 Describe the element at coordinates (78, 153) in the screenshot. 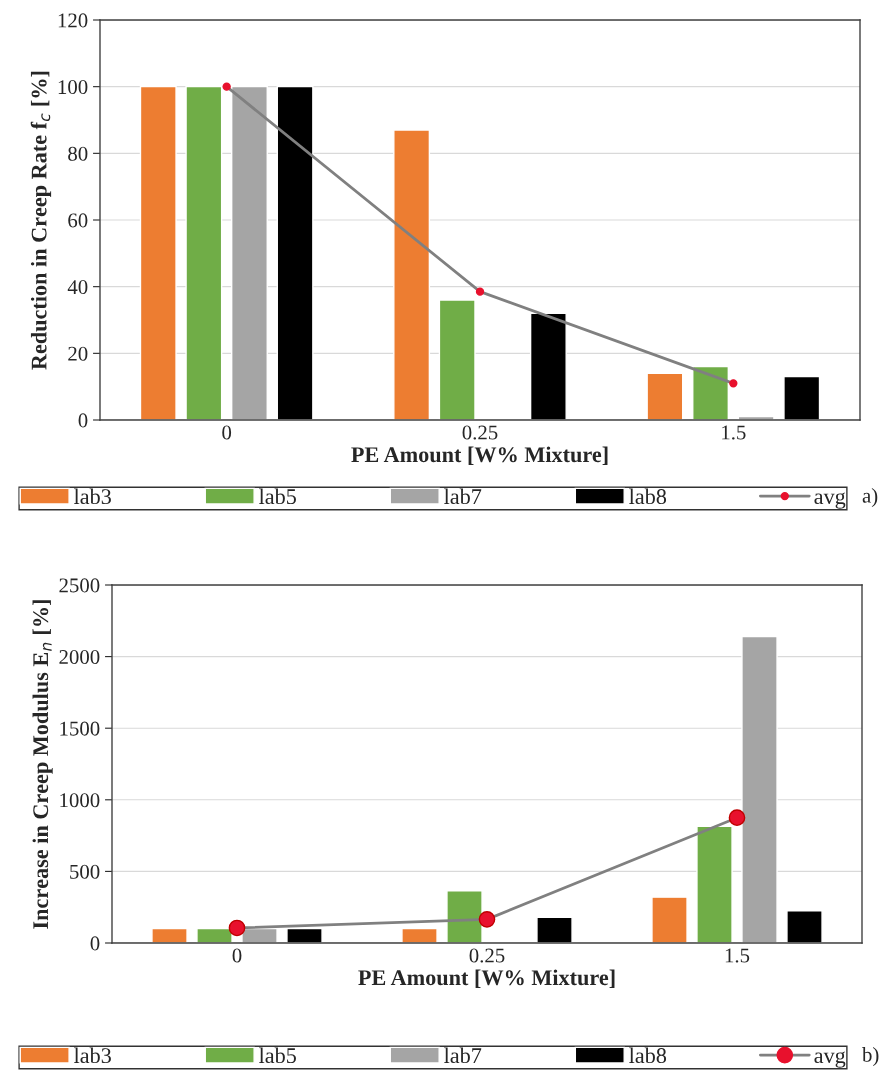

I see `y-tick-label: 80` at that location.